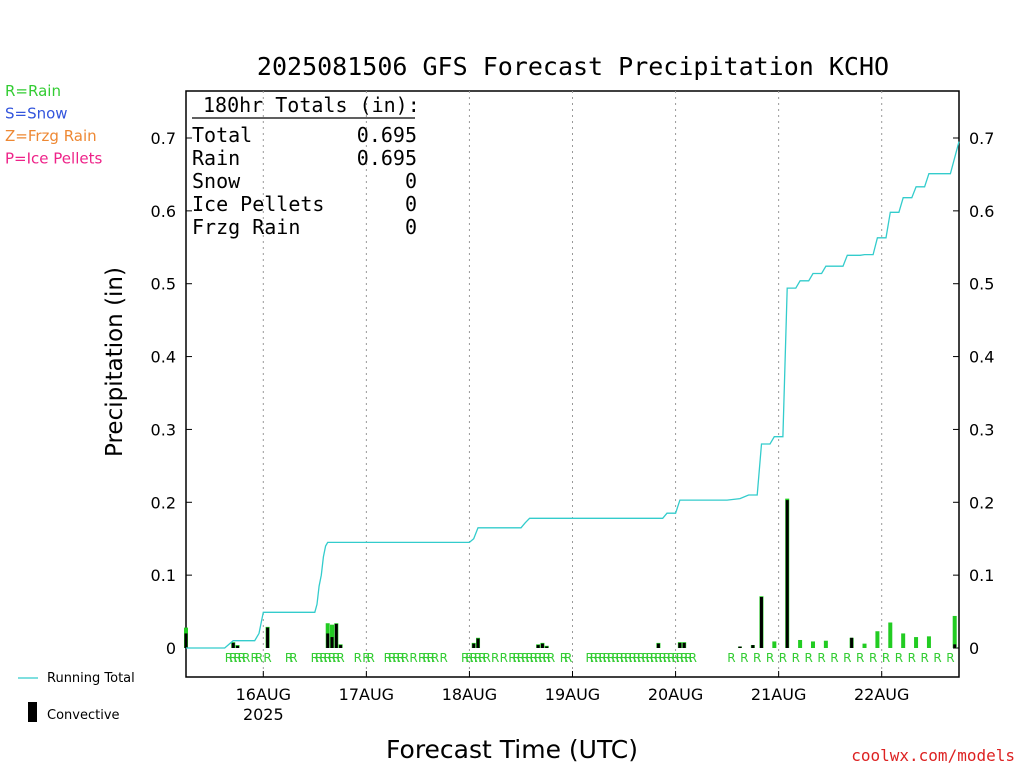  I want to click on totals-row-name: Ice Pellets, so click(258, 204).